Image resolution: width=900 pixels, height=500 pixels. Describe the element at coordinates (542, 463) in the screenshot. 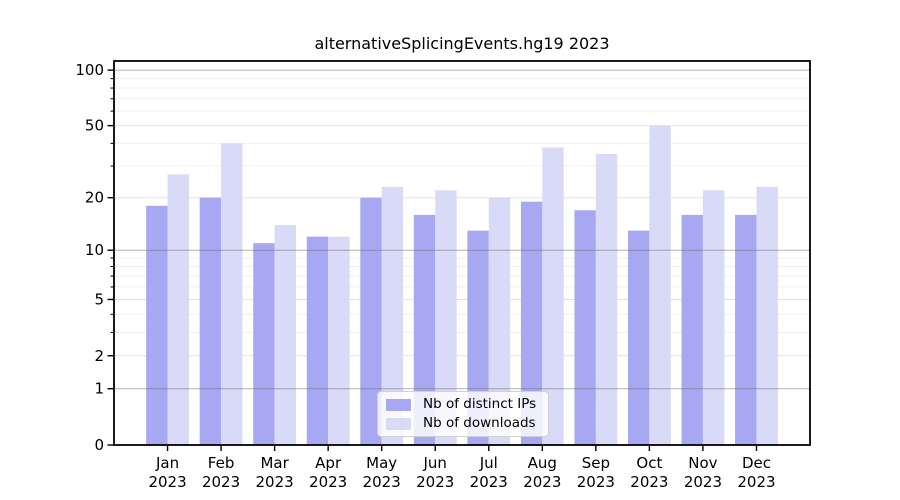

I see `x-tick-label-month: Aug` at that location.